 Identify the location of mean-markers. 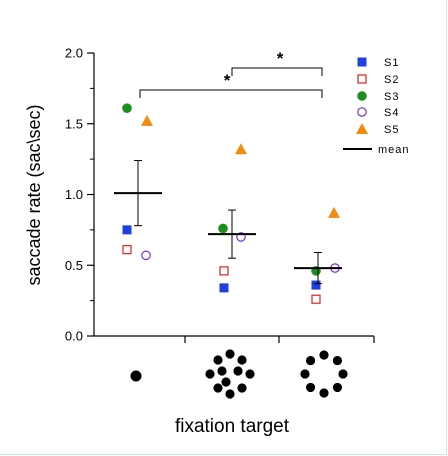
(228, 222).